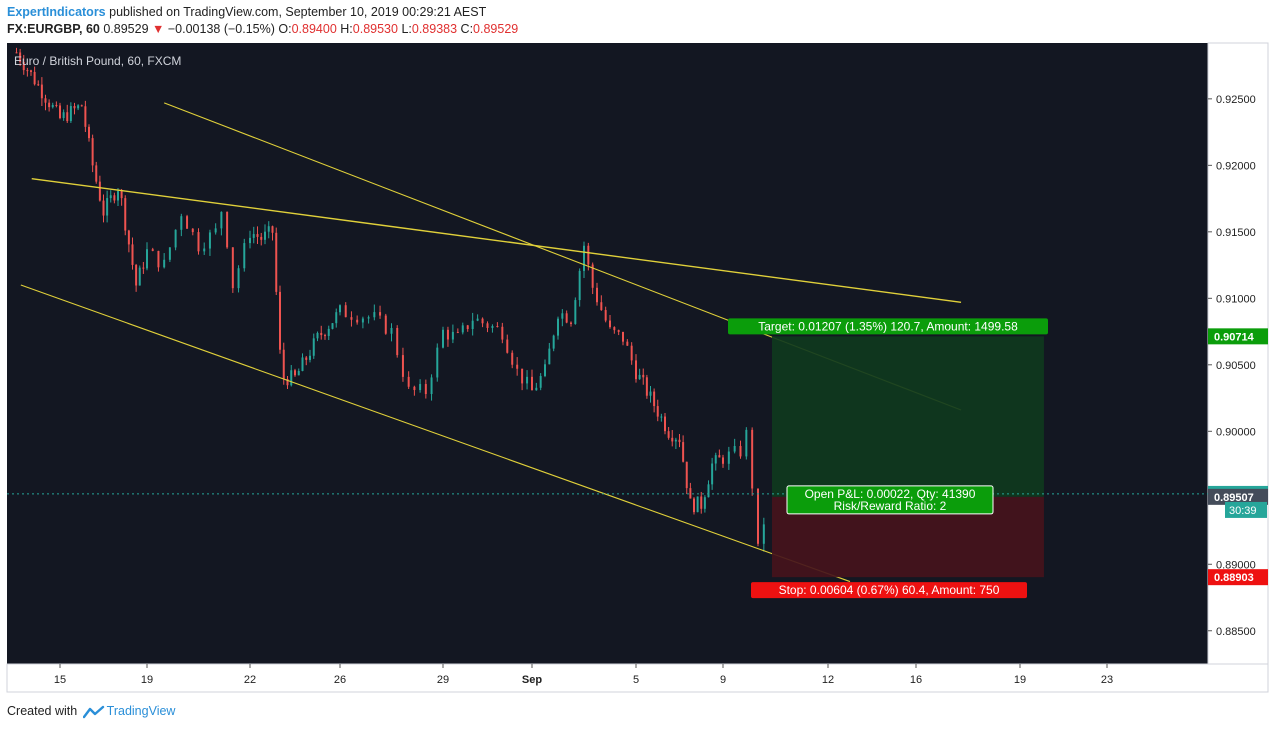  What do you see at coordinates (60, 680) in the screenshot?
I see `time-tick-label: 15` at bounding box center [60, 680].